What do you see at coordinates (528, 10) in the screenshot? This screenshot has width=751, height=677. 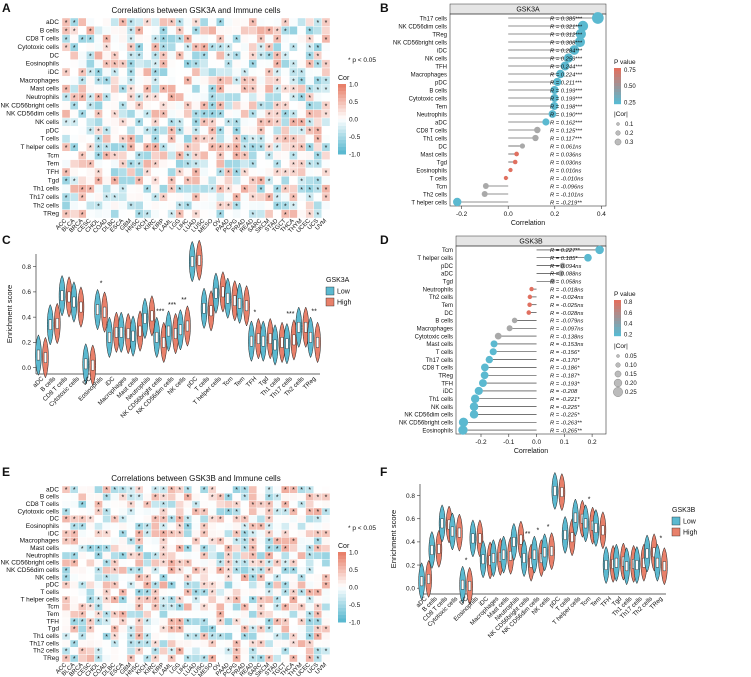 I see `lollipop-title: GSK3A` at bounding box center [528, 10].